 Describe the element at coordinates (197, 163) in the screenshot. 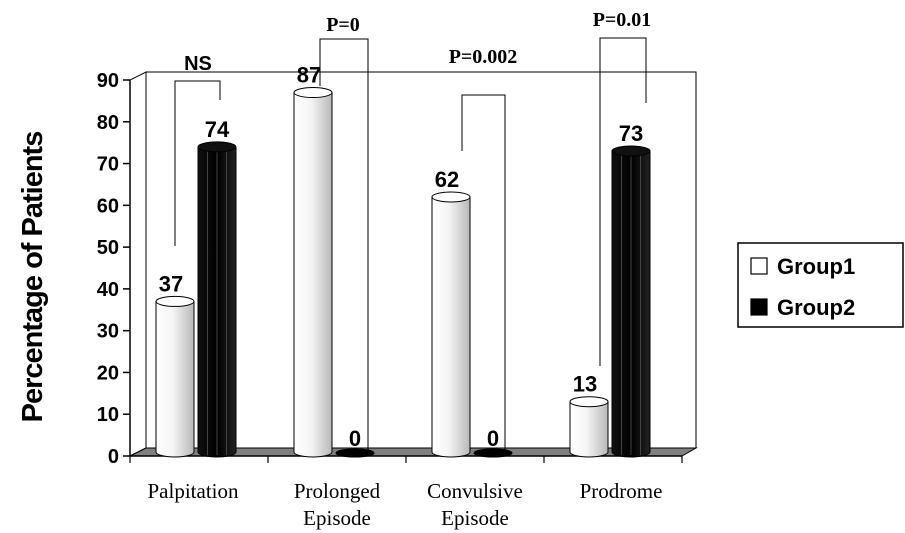

I see `bracket-ns` at that location.